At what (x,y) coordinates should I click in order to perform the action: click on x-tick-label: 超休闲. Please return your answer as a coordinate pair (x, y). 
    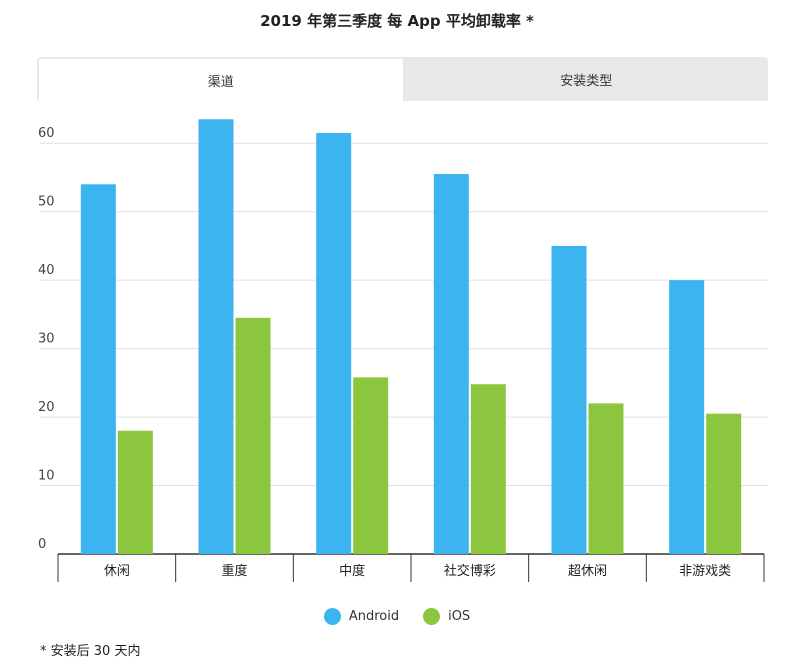
    Looking at the image, I should click on (587, 571).